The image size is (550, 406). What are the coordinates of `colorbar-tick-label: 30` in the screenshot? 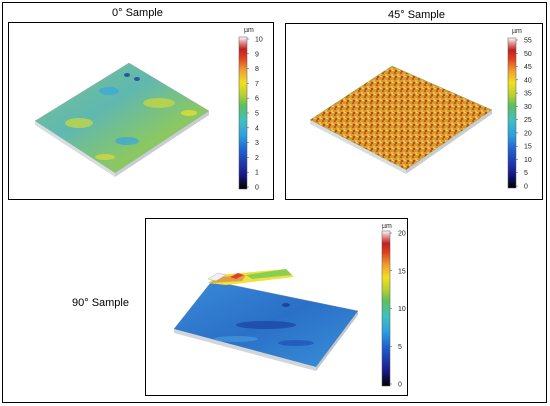 It's located at (528, 107).